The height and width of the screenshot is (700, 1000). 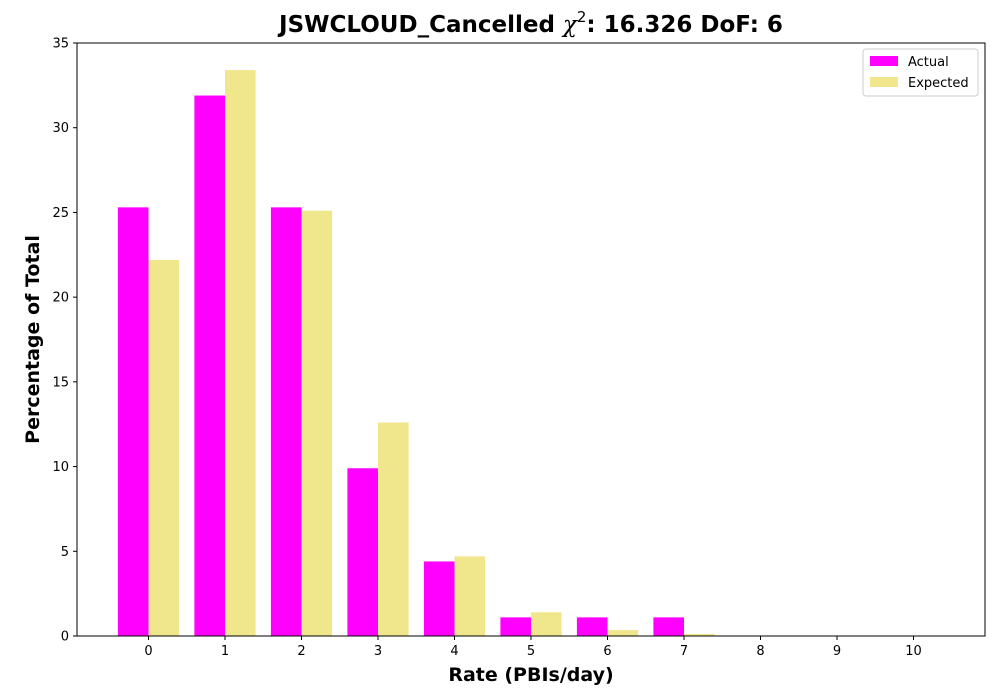 What do you see at coordinates (65, 637) in the screenshot?
I see `y-tick-label-0: 0` at bounding box center [65, 637].